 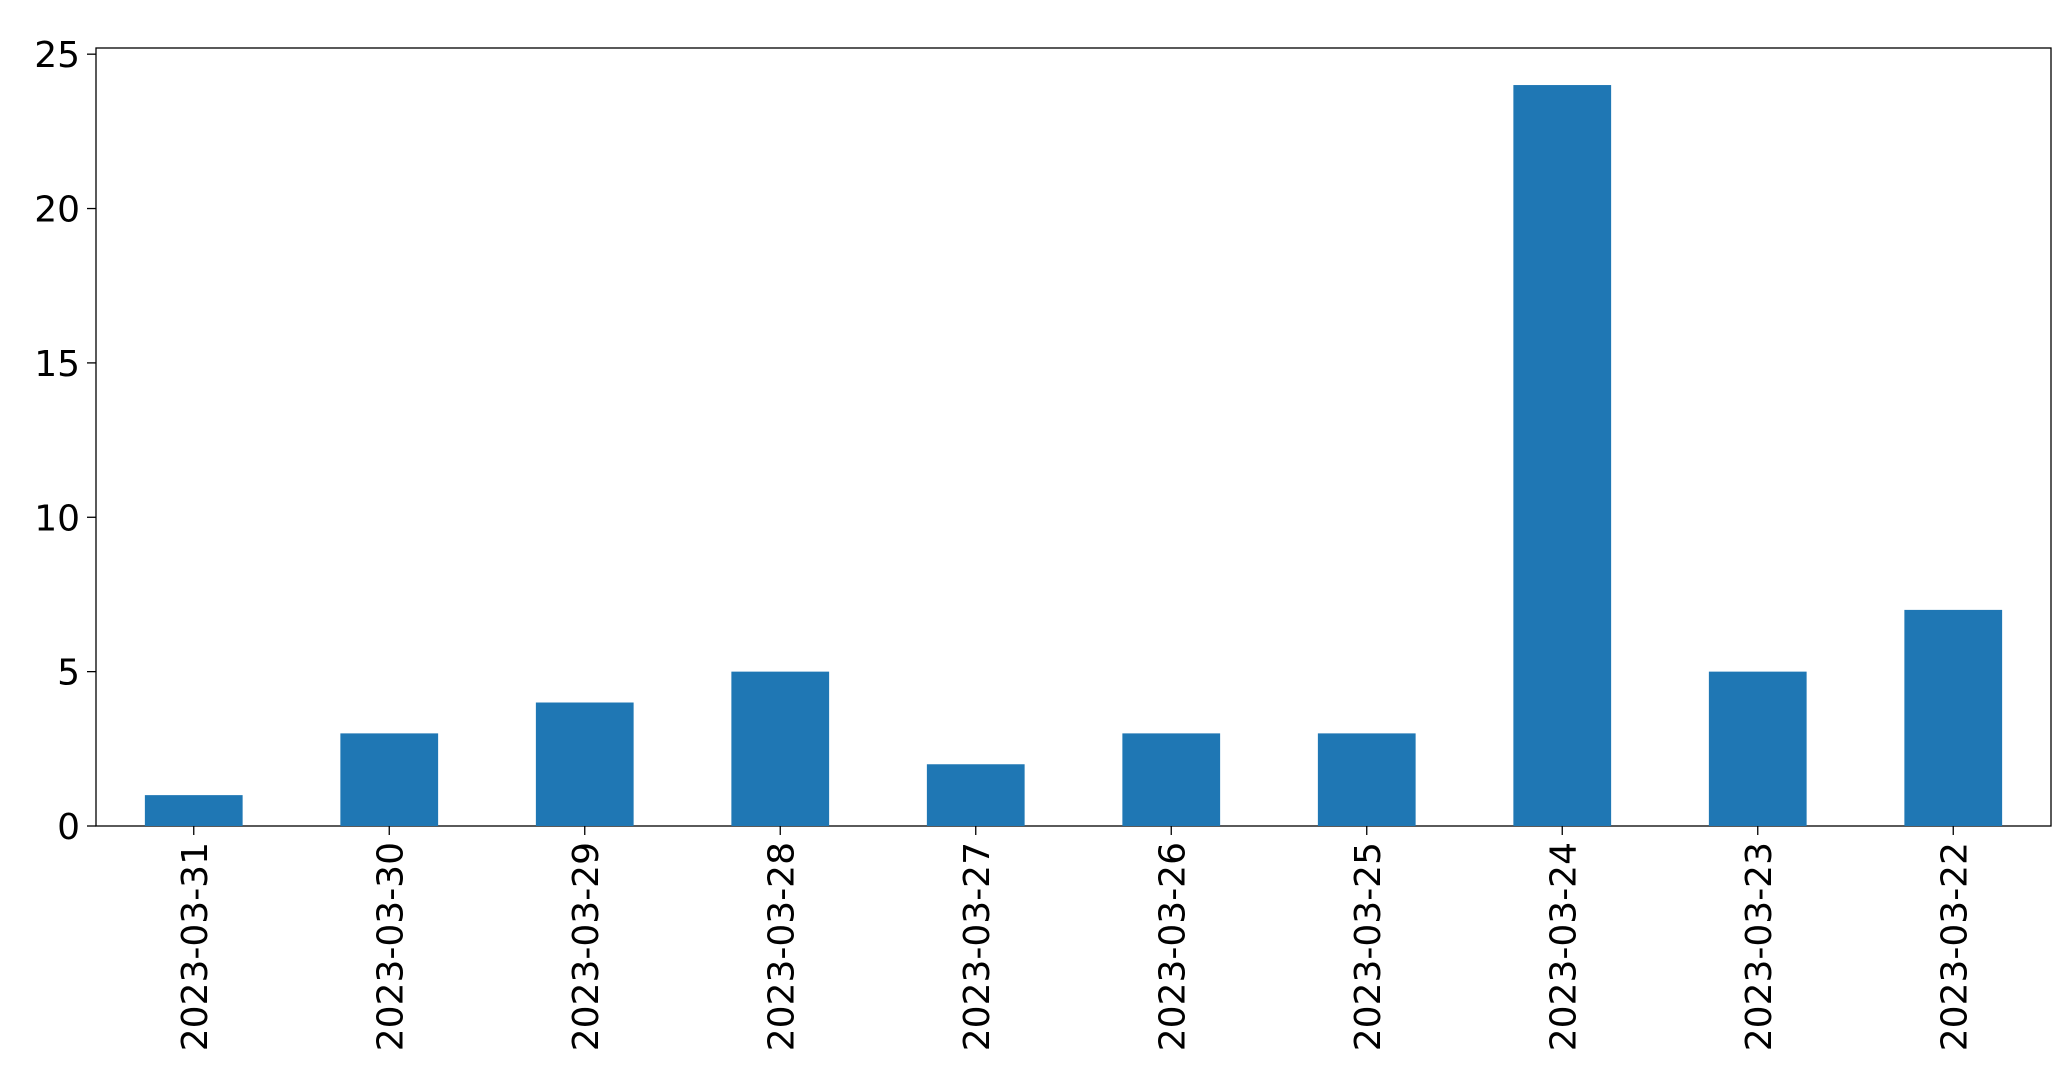 I want to click on y-tick-label: 25, so click(x=57, y=55).